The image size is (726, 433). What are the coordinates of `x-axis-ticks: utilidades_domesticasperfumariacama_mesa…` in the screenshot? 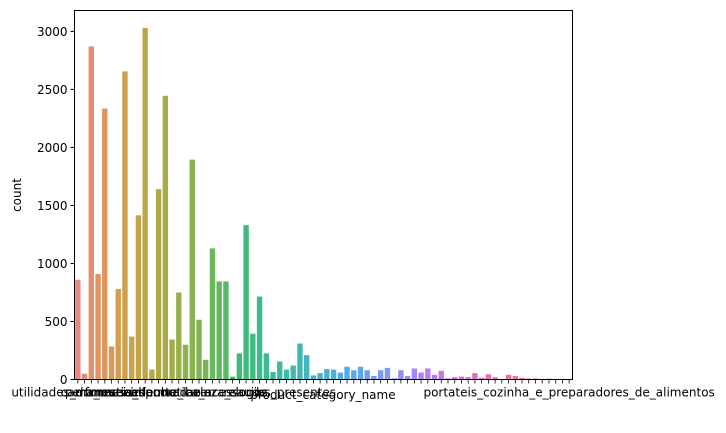 It's located at (363, 389).